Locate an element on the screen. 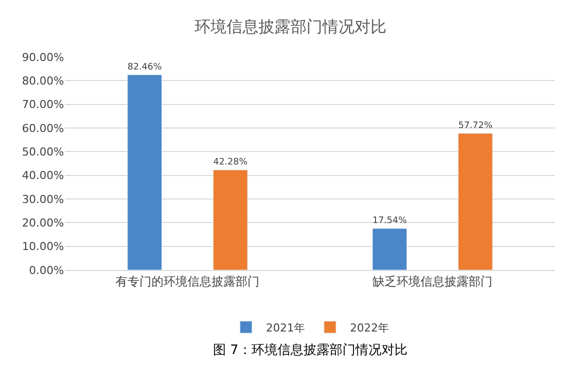  data-label: 82.46% is located at coordinates (144, 67).